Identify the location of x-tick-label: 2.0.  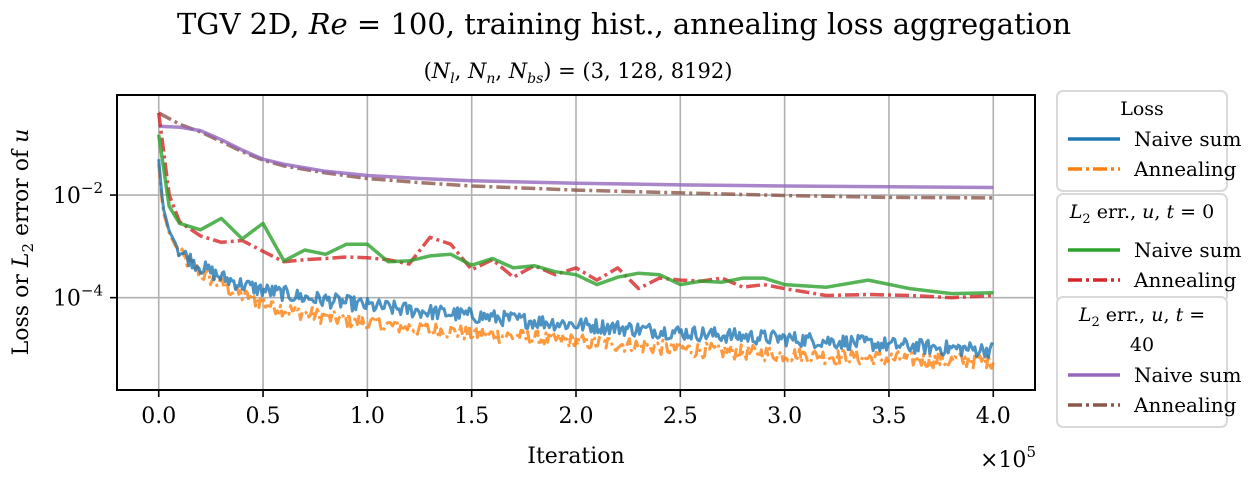
(576, 416).